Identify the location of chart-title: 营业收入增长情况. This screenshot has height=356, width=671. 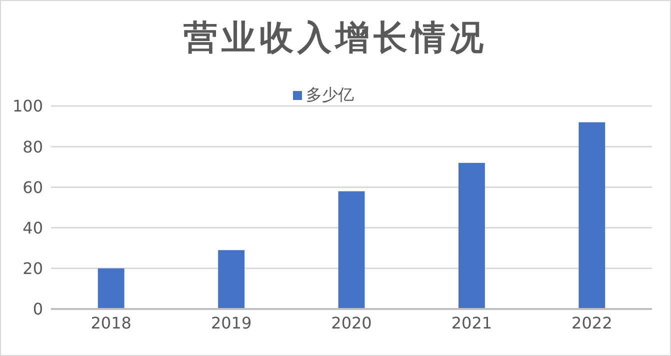
(335, 38).